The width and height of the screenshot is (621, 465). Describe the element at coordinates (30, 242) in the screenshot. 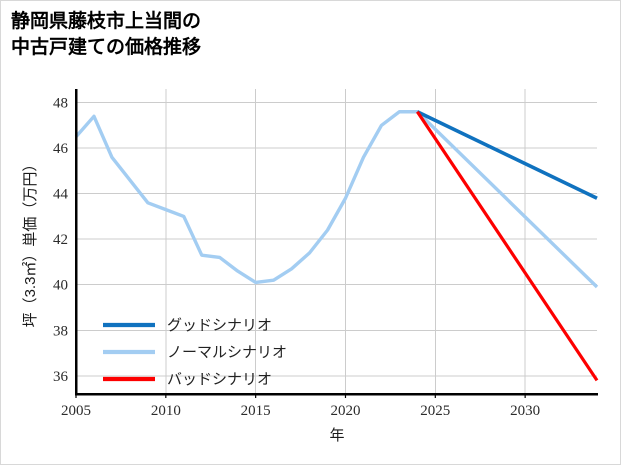

I see `y-axis-title: 坪（3.3㎡）単価（万円）` at that location.